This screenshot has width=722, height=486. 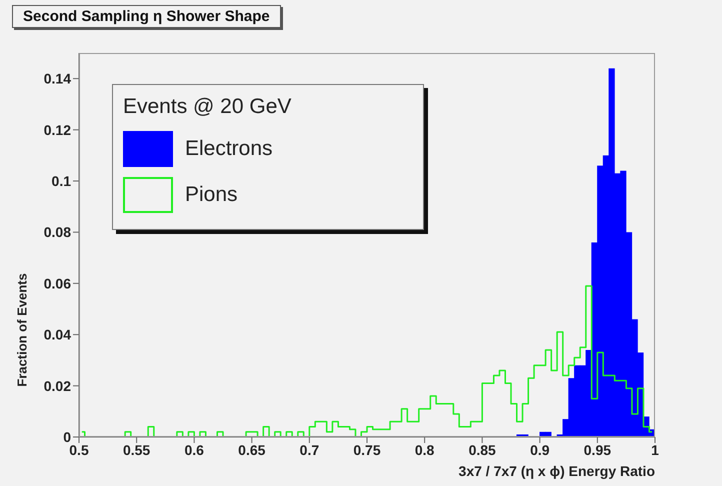 What do you see at coordinates (556, 471) in the screenshot?
I see `x-axis-title: 3x7 / 7x7 (η x ϕ) Energy Ratio` at bounding box center [556, 471].